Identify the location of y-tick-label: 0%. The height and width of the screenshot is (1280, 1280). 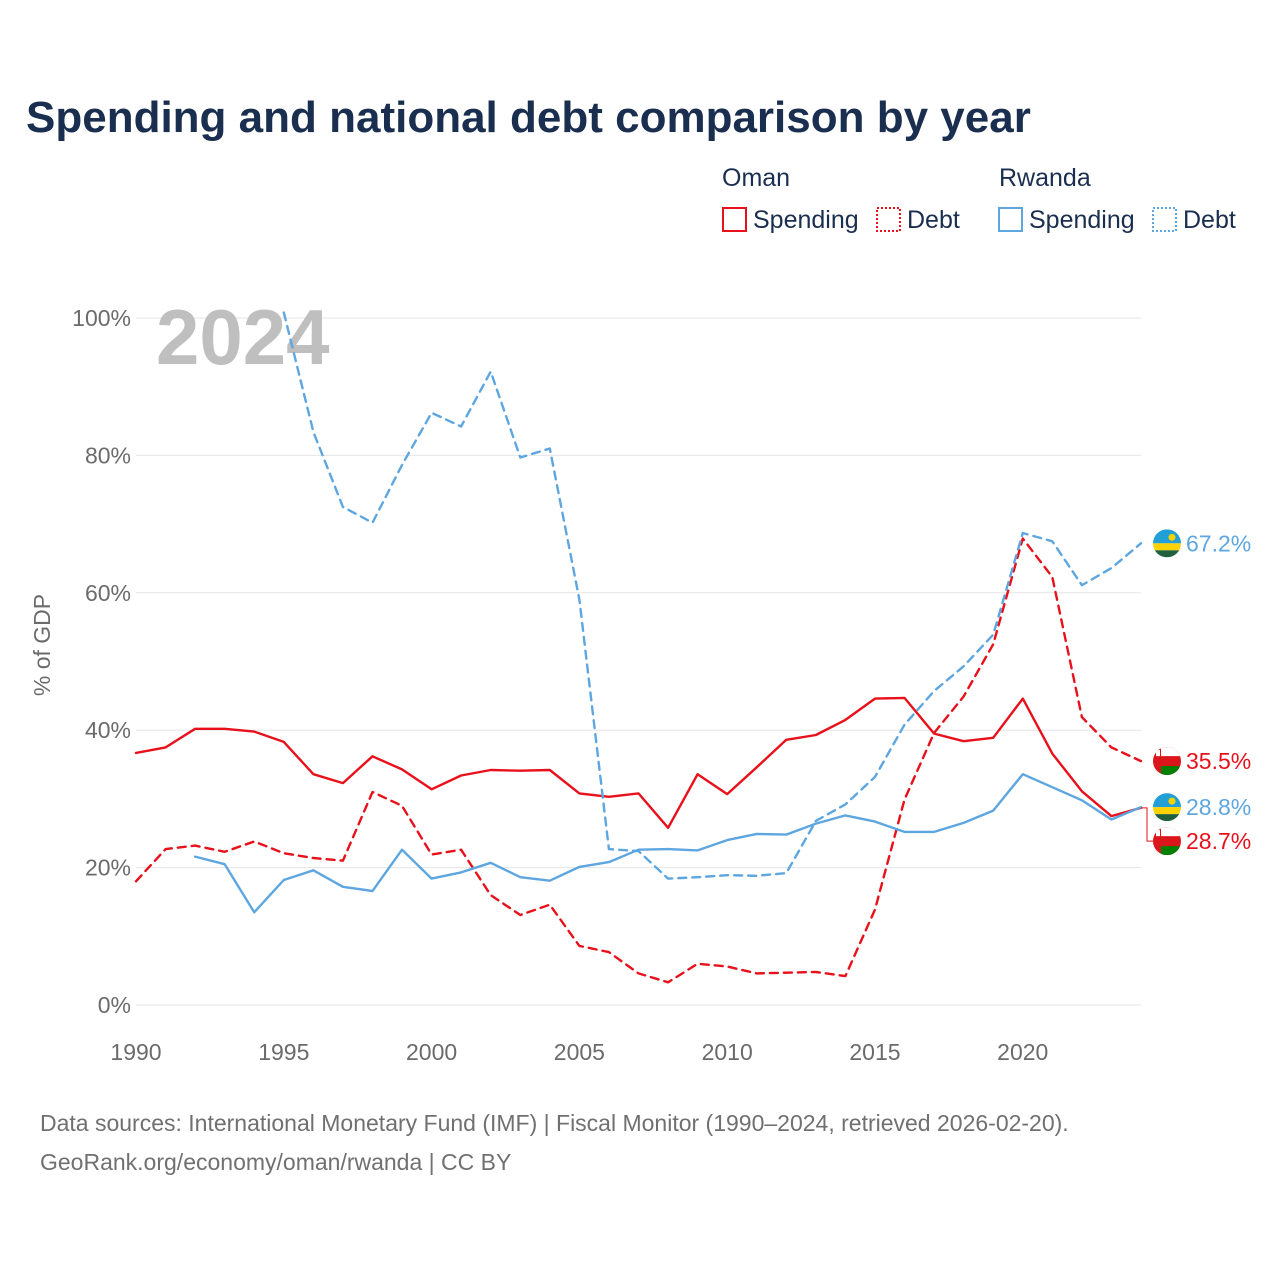
(114, 1005).